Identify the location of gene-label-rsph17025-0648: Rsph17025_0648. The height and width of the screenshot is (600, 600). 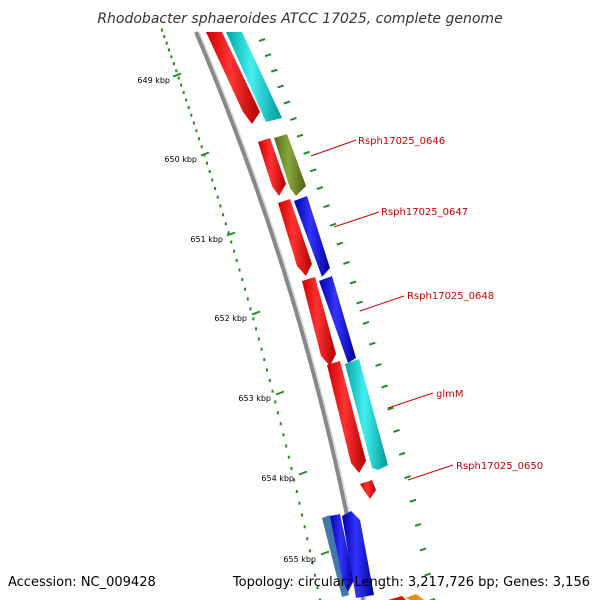
(450, 296).